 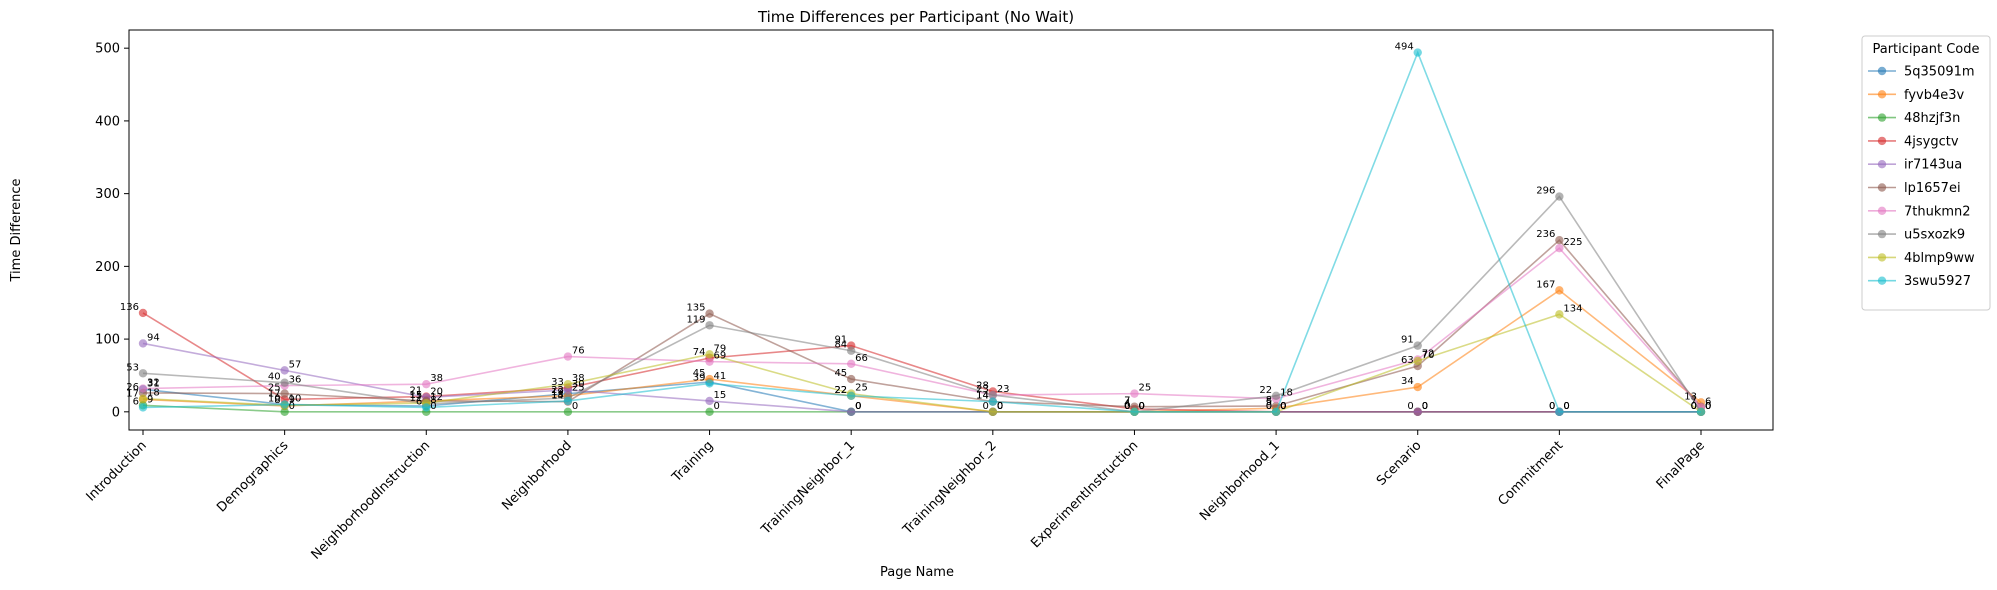 I want to click on legend-frame, so click(x=1926, y=173).